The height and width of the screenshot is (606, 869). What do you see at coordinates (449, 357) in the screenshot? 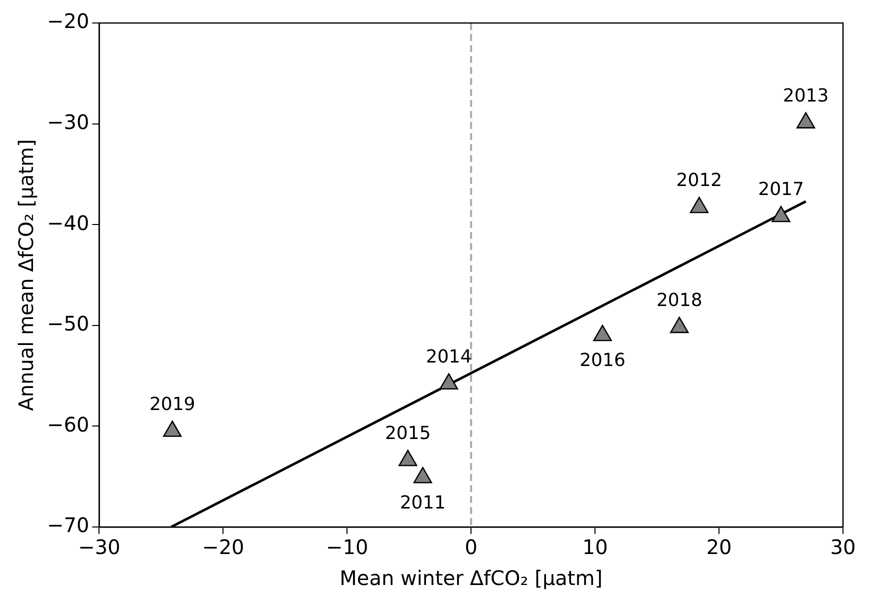
I see `annotation: 2014` at bounding box center [449, 357].